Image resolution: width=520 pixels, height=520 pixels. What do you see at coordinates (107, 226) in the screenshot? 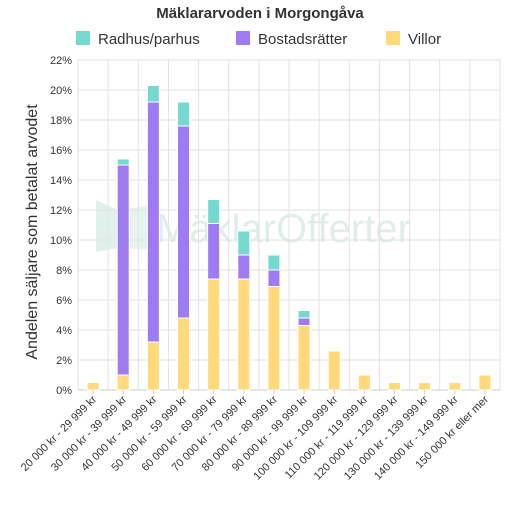
I see `watermark-logo-left` at bounding box center [107, 226].